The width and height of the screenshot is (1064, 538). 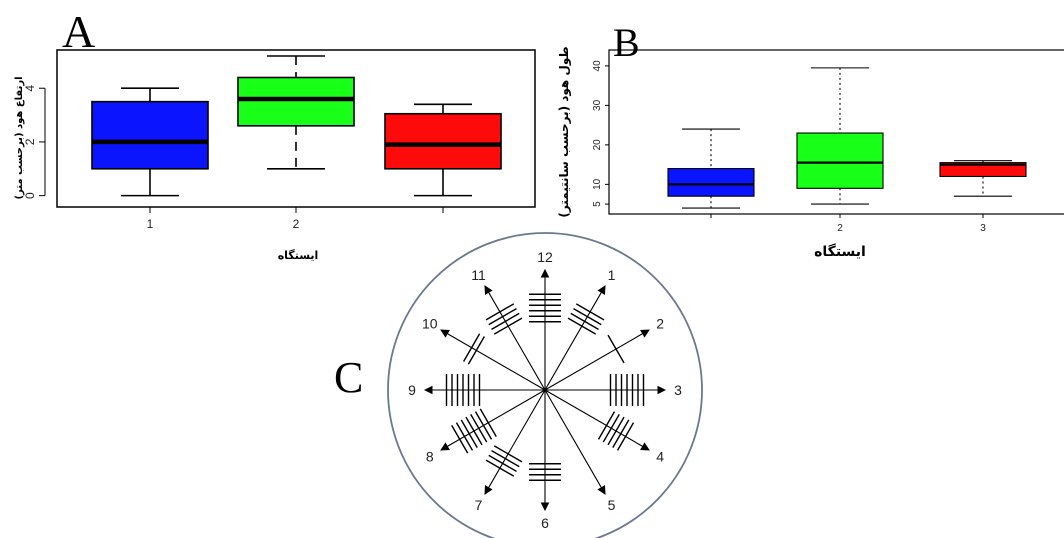 What do you see at coordinates (296, 224) in the screenshot?
I see `x-tick-label-a: 2` at bounding box center [296, 224].